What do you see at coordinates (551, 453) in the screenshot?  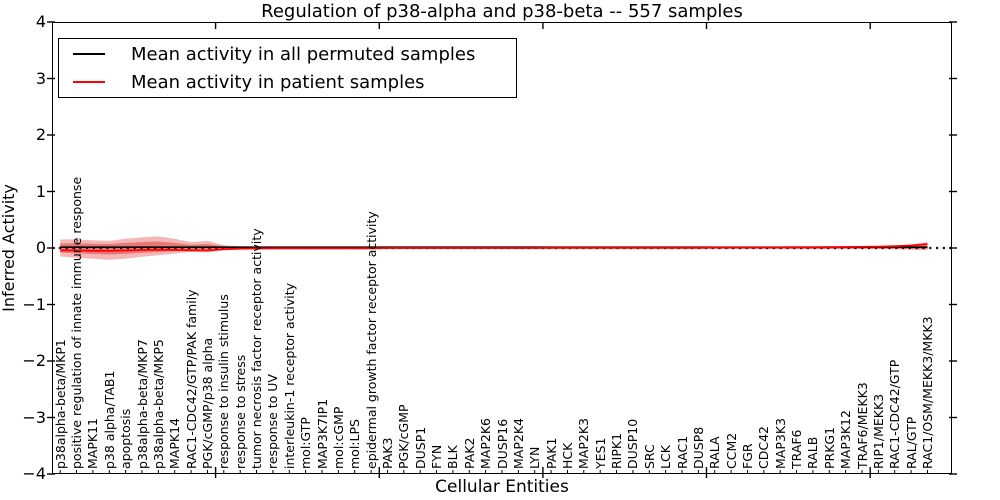 I see `x-tick-label: PAK1` at bounding box center [551, 453].